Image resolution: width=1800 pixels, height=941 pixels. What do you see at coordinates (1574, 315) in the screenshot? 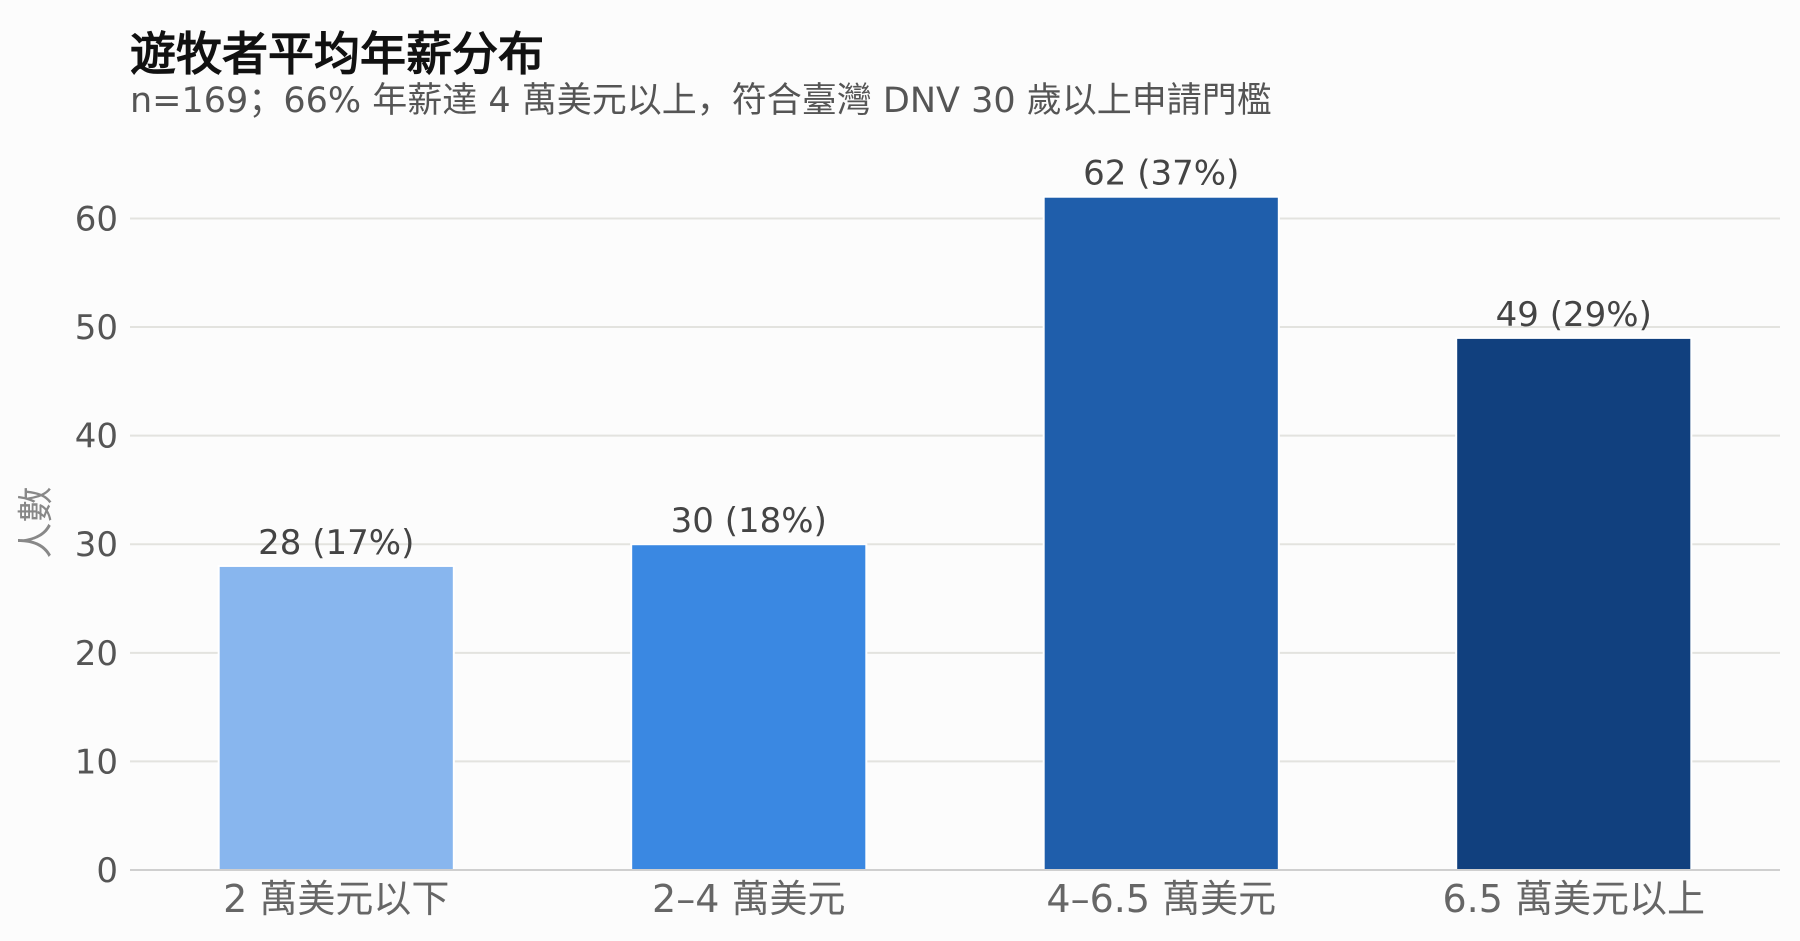
I see `bar-data-label: 49 (29%)` at bounding box center [1574, 315].